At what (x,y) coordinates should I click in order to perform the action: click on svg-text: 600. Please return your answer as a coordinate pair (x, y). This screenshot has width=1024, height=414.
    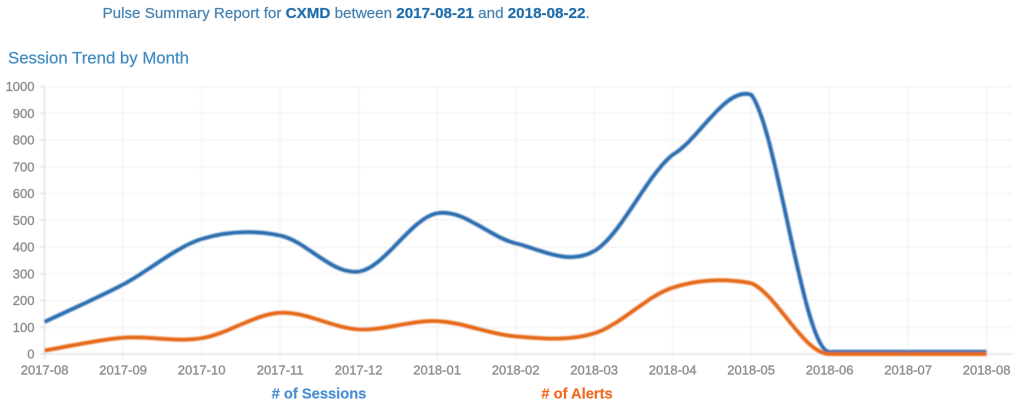
    Looking at the image, I should click on (24, 193).